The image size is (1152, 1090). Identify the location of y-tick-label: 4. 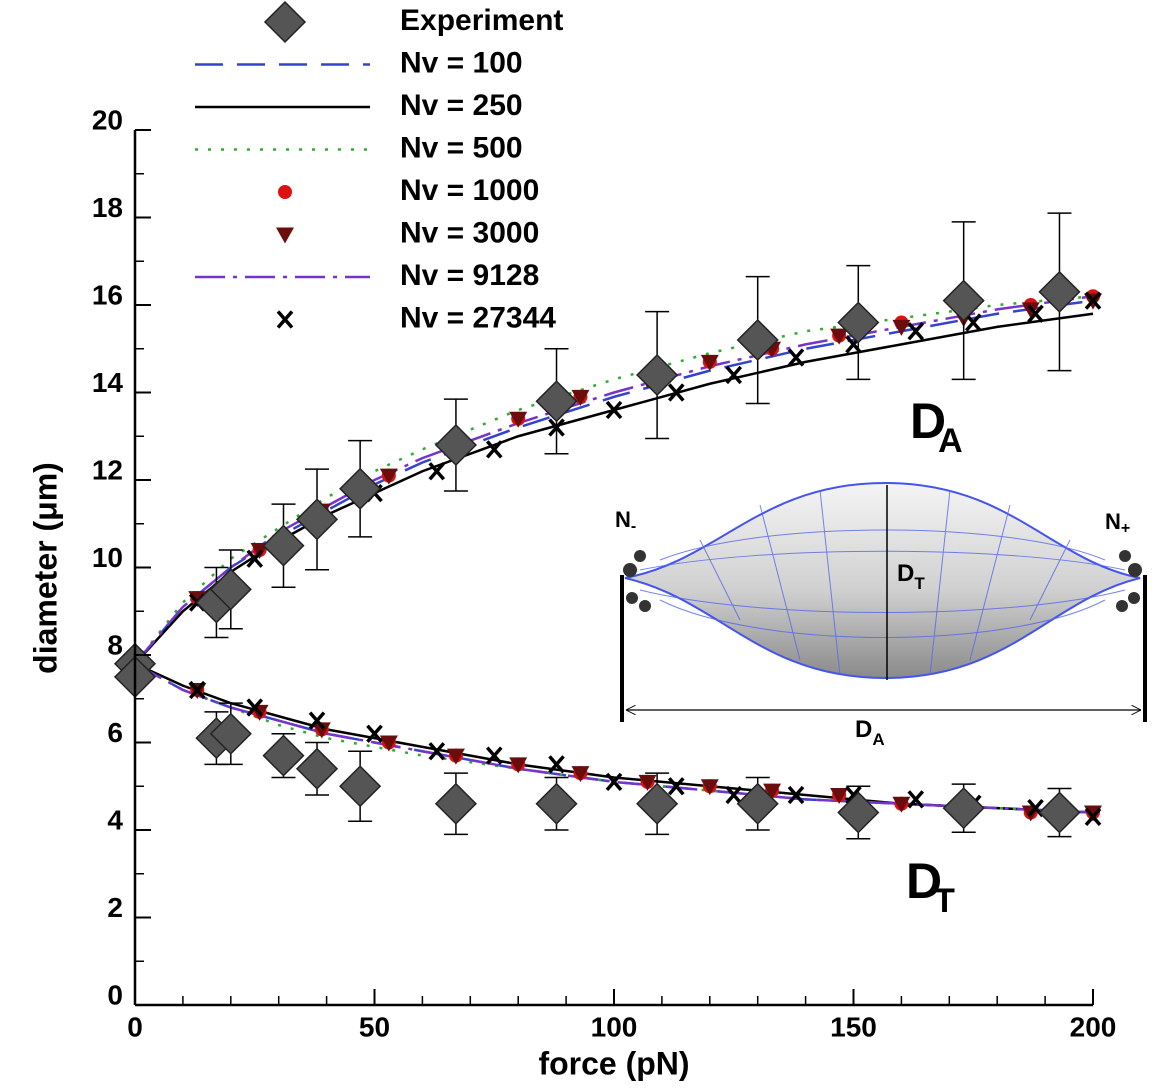
(115, 819).